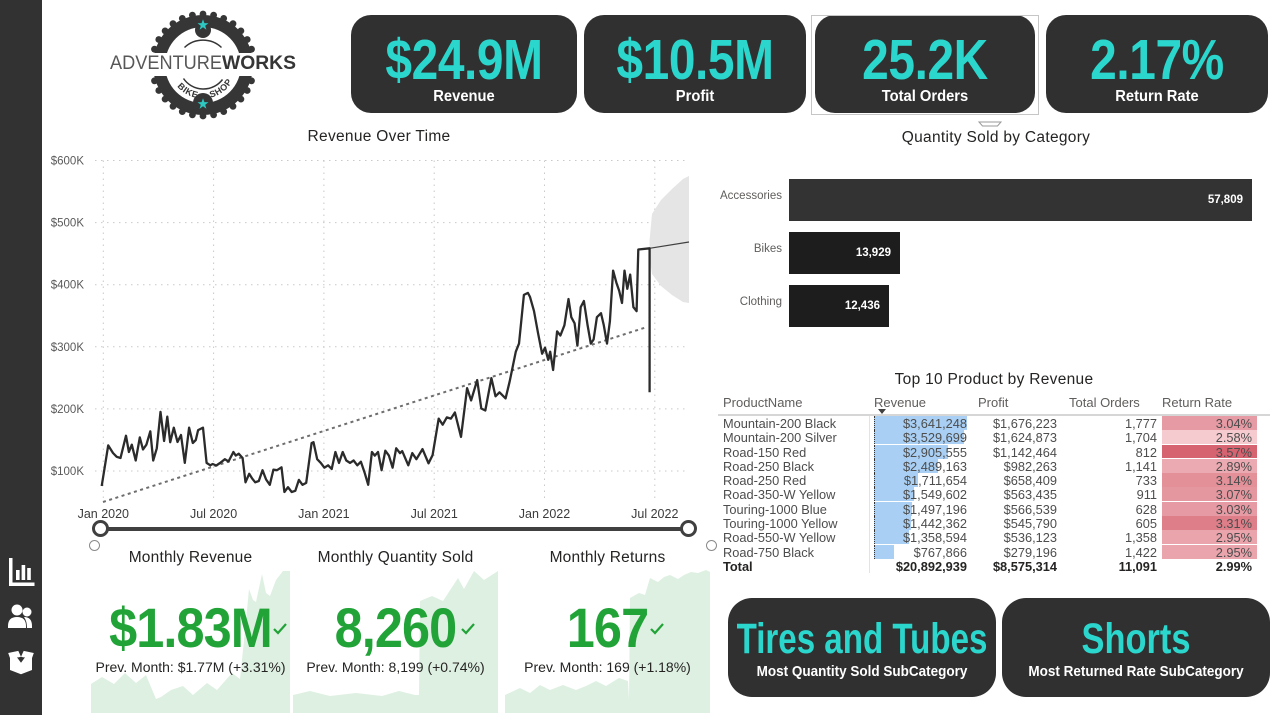  What do you see at coordinates (654, 514) in the screenshot?
I see `svg-text: Jul 2022` at bounding box center [654, 514].